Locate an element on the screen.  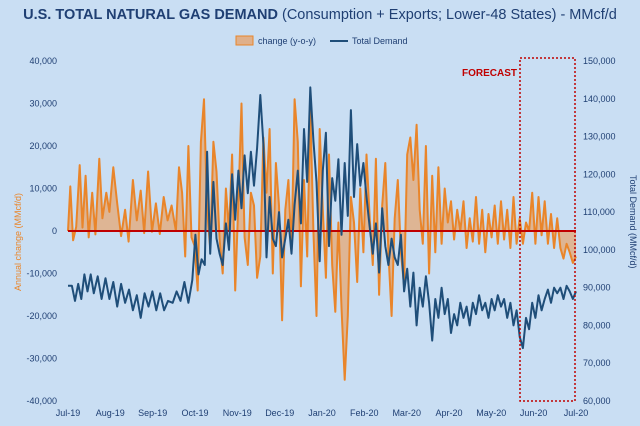
left-tick-label: 40,000 is located at coordinates (43, 61).